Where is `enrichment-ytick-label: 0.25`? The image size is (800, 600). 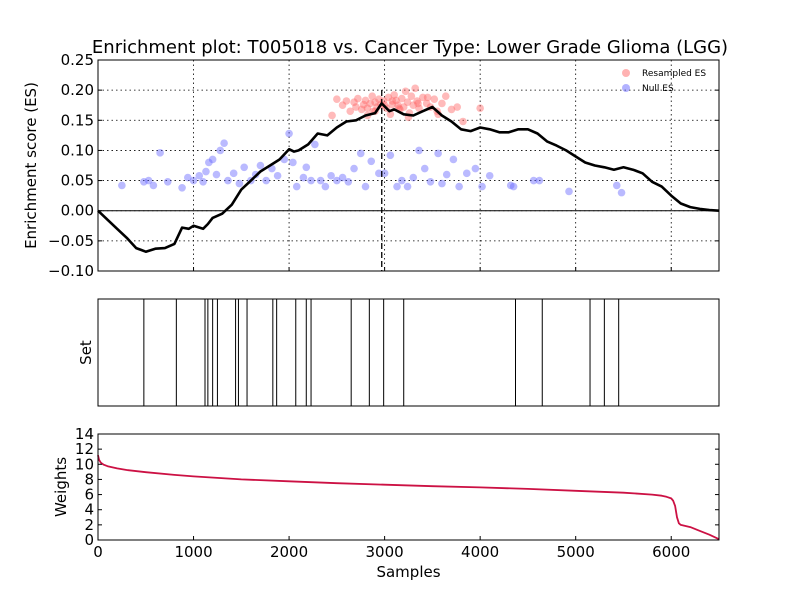 enrichment-ytick-label: 0.25 is located at coordinates (77, 60).